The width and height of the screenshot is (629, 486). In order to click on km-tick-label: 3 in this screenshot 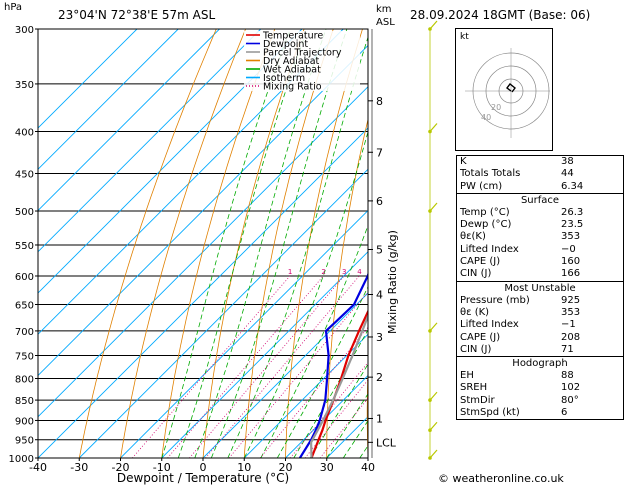, I will do `click(379, 337)`.